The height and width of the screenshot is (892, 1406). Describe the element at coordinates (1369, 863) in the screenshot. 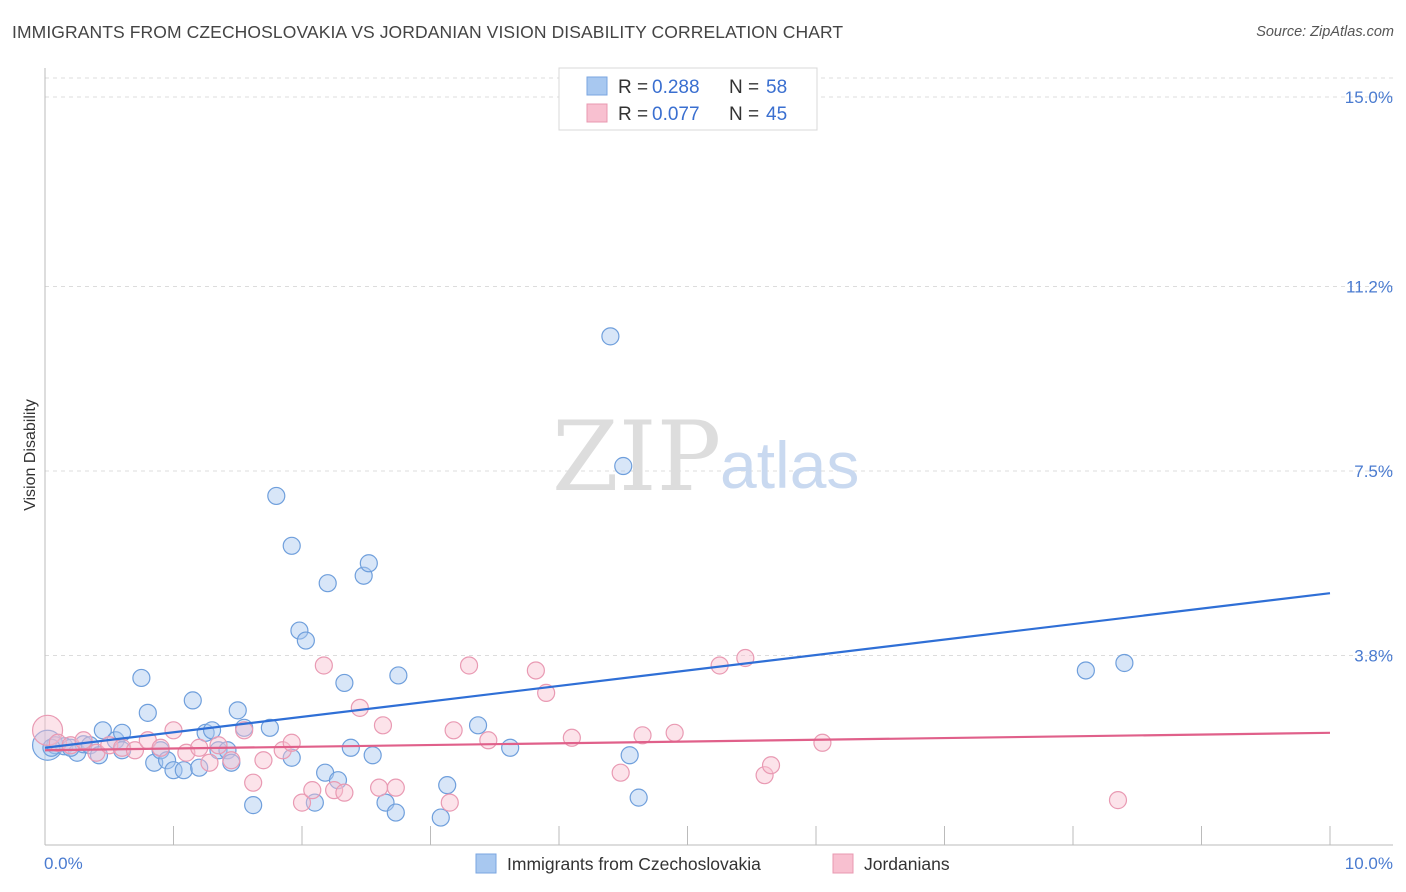

I see `x-tick-label-1: 10.0%` at that location.